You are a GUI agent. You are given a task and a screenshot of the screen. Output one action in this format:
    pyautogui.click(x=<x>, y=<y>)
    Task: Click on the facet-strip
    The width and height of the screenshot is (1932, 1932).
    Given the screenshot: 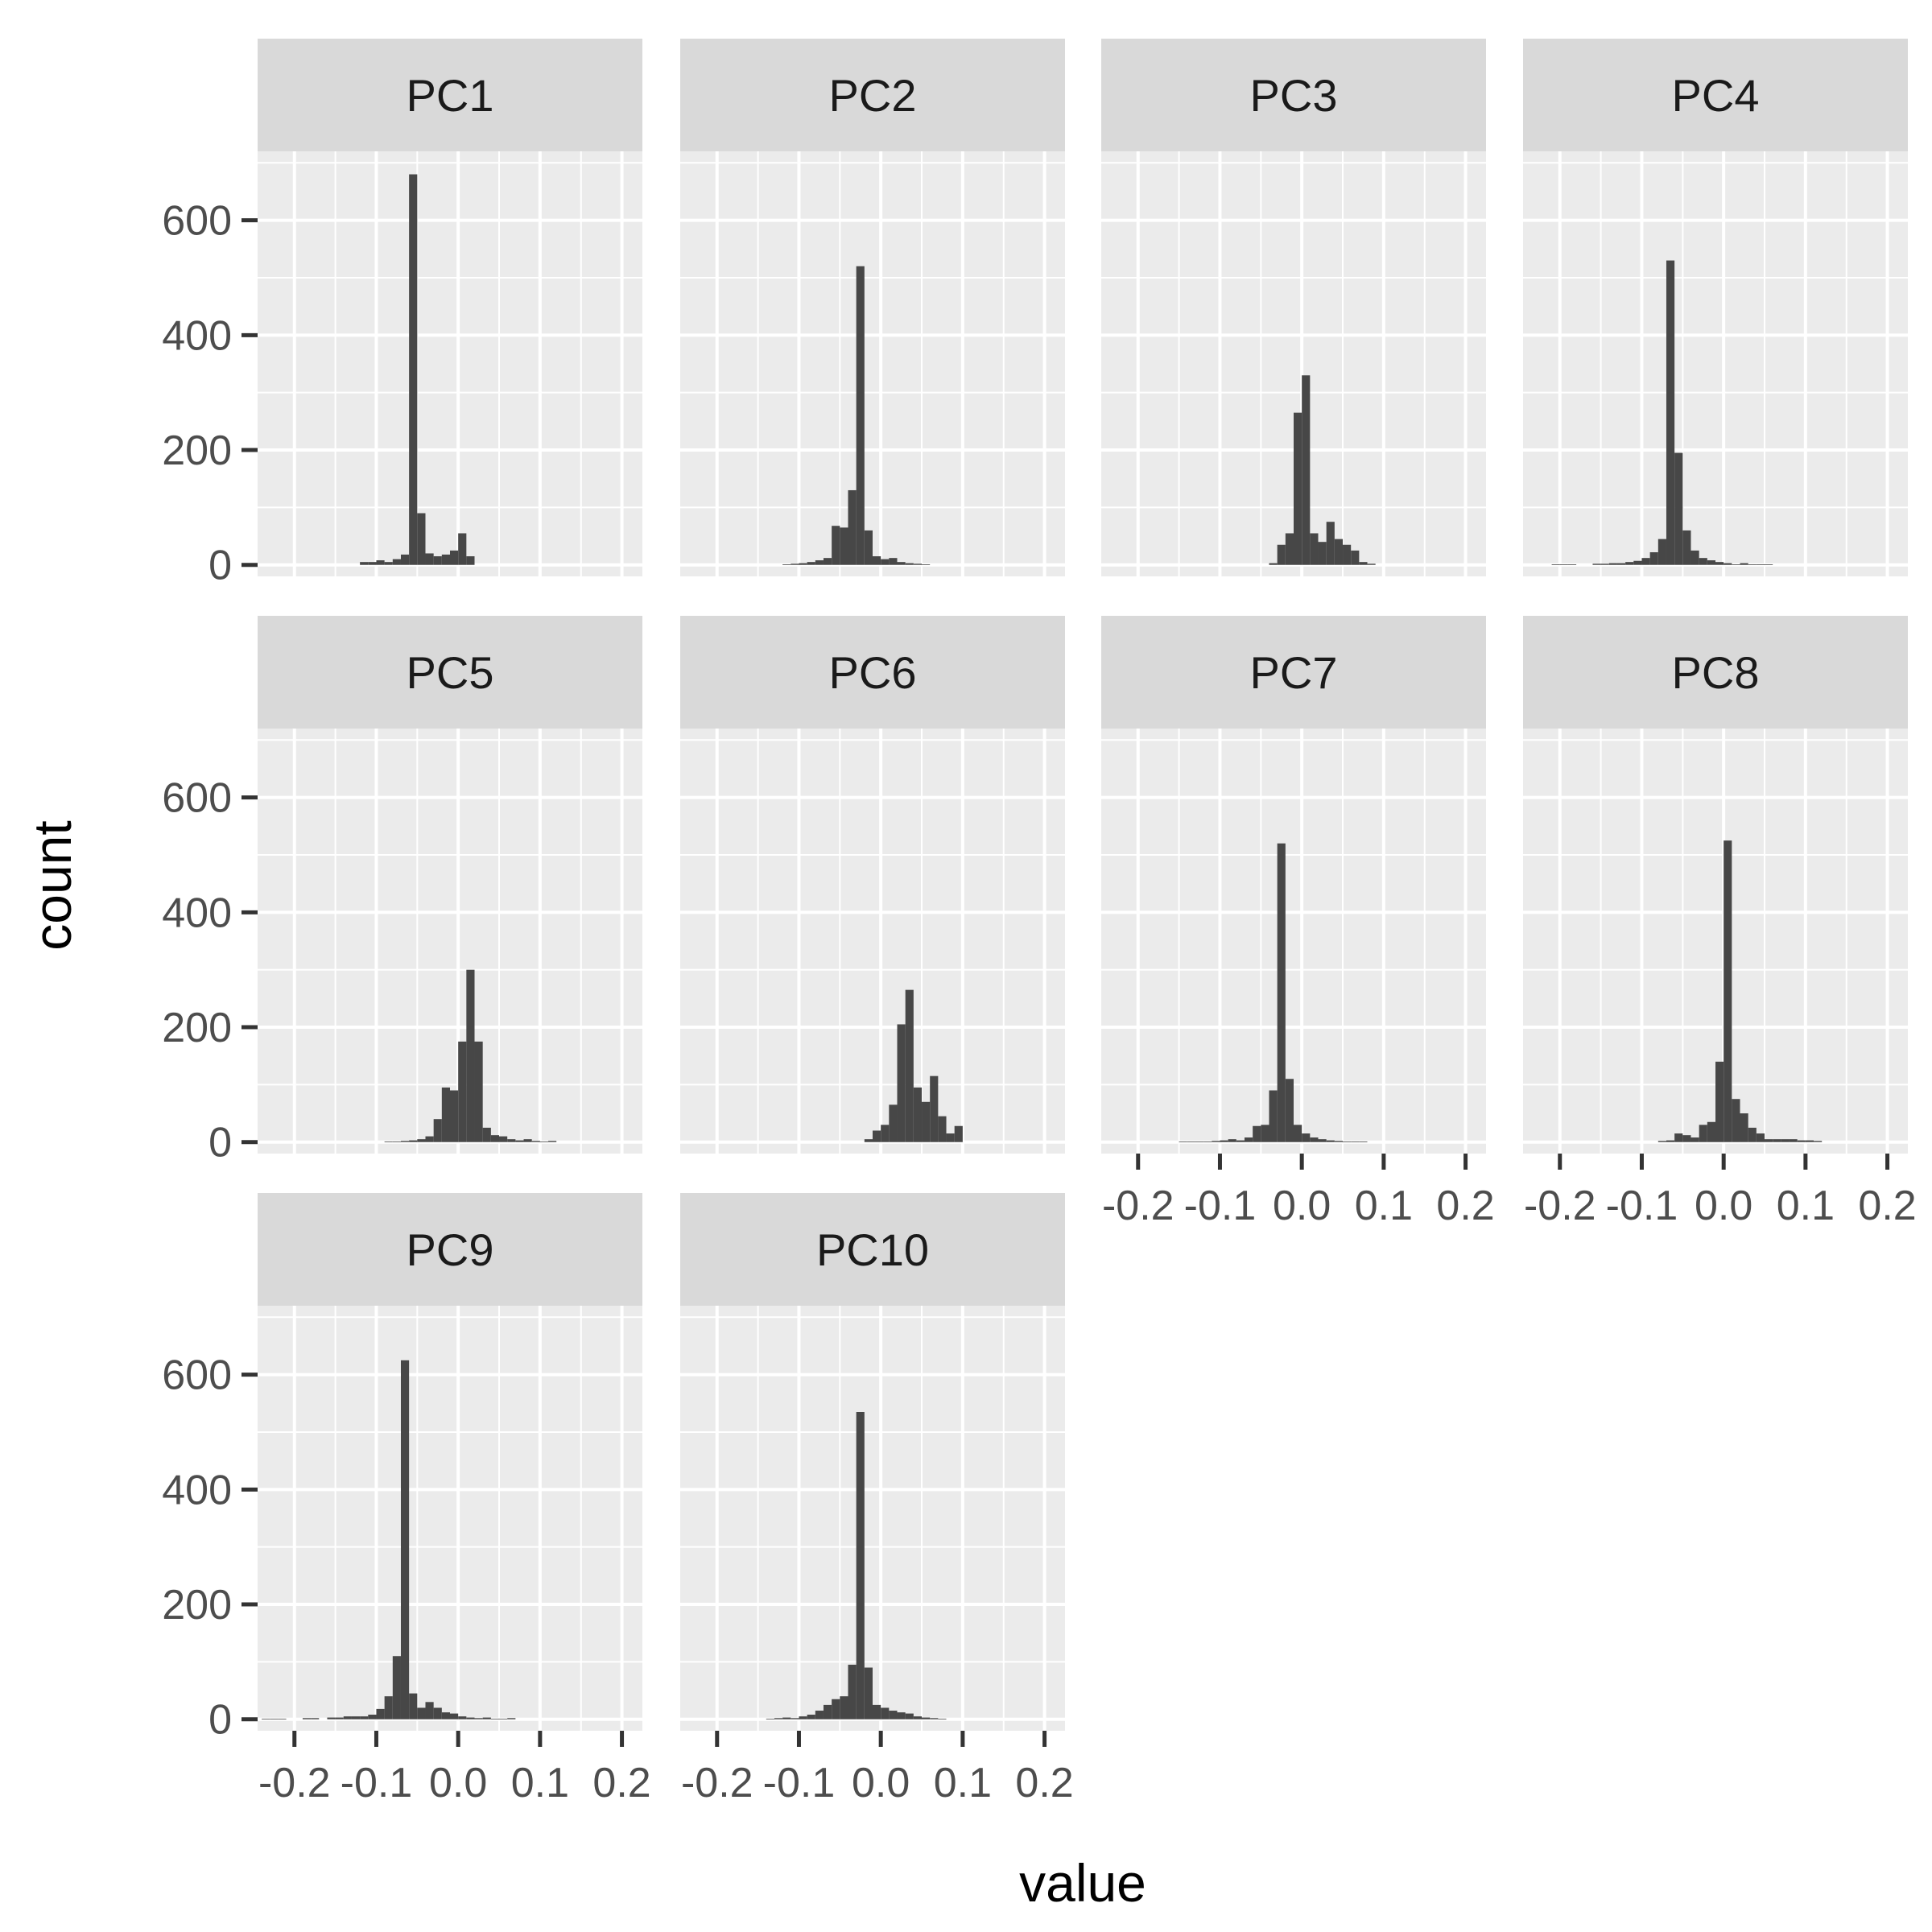 What is the action you would take?
    pyautogui.click(x=1715, y=672)
    